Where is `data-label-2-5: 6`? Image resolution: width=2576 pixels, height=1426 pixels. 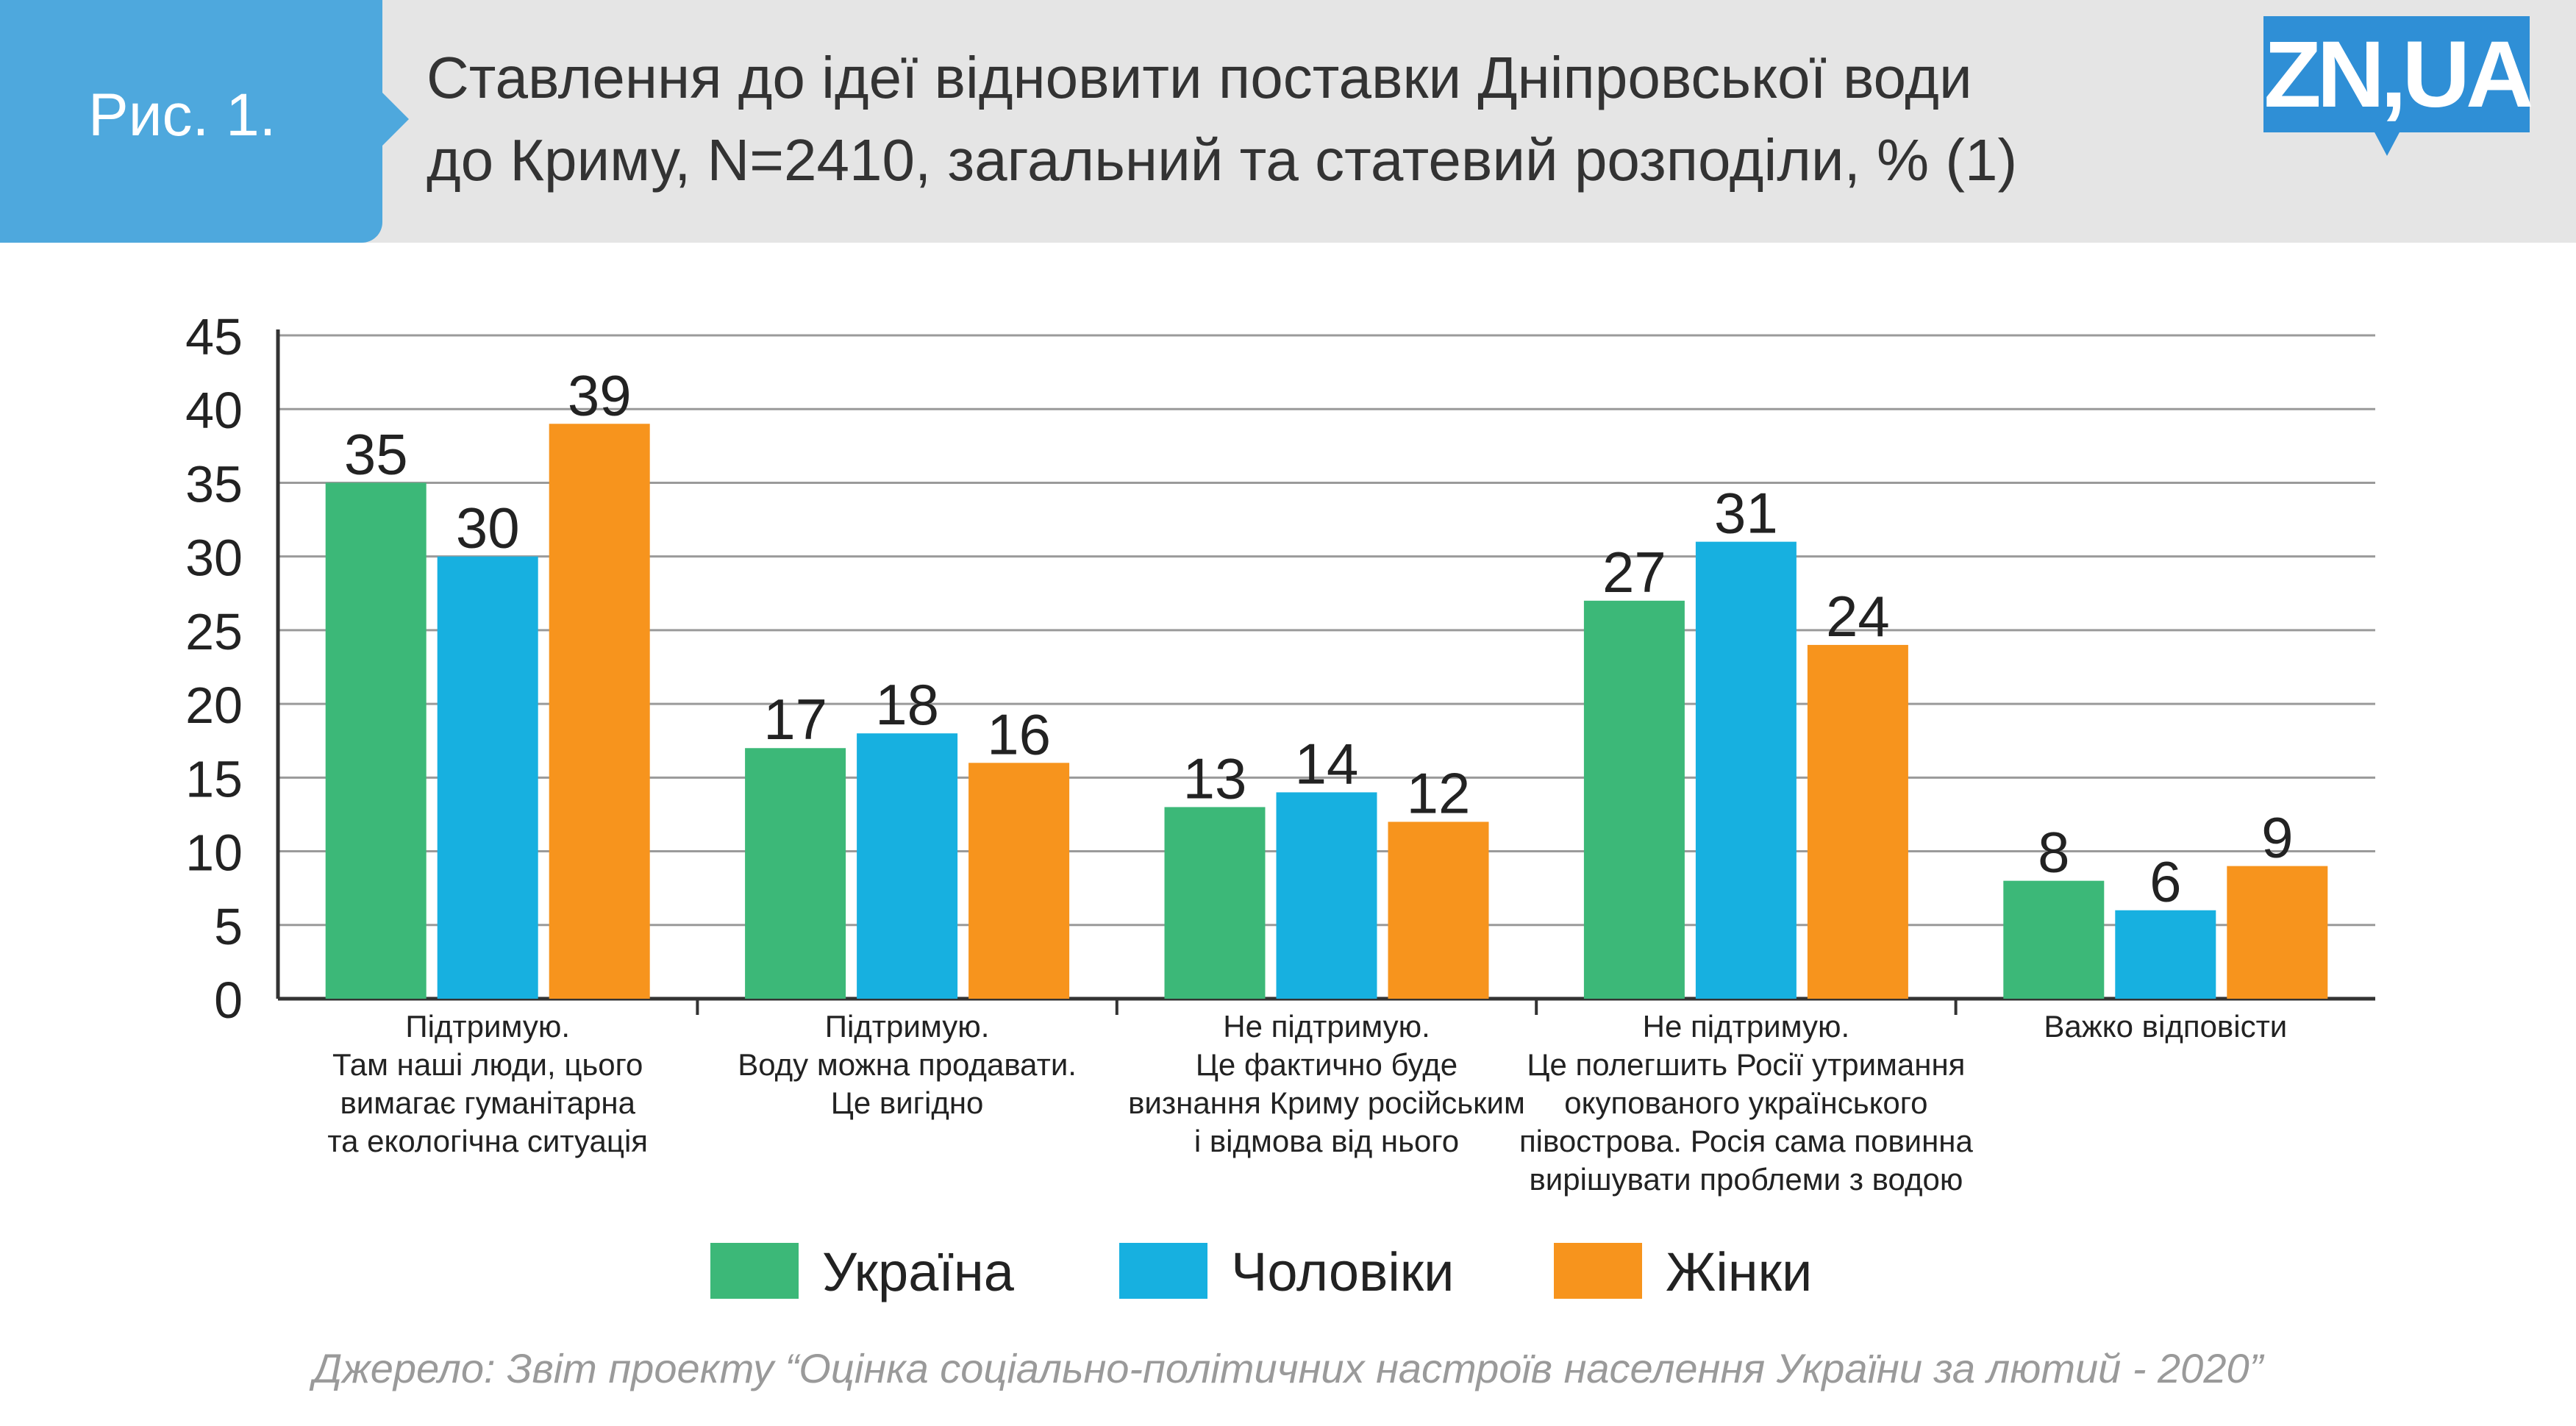
data-label-2-5: 6 is located at coordinates (2165, 881).